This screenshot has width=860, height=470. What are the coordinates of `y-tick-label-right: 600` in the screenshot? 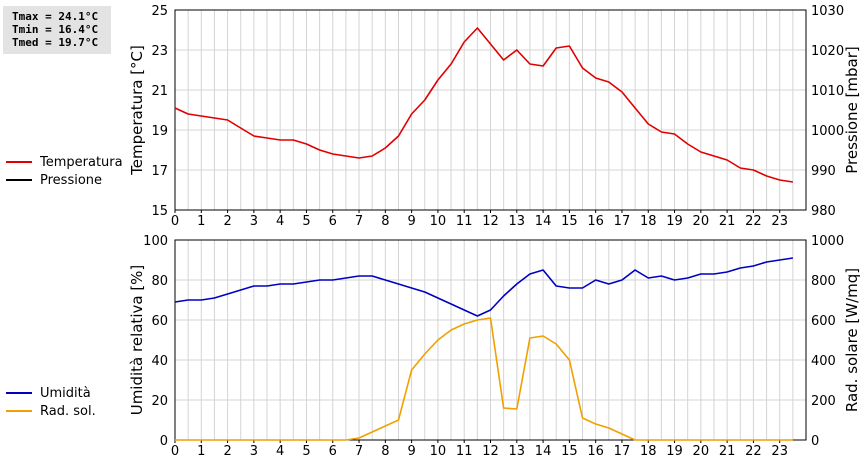 It's located at (823, 321).